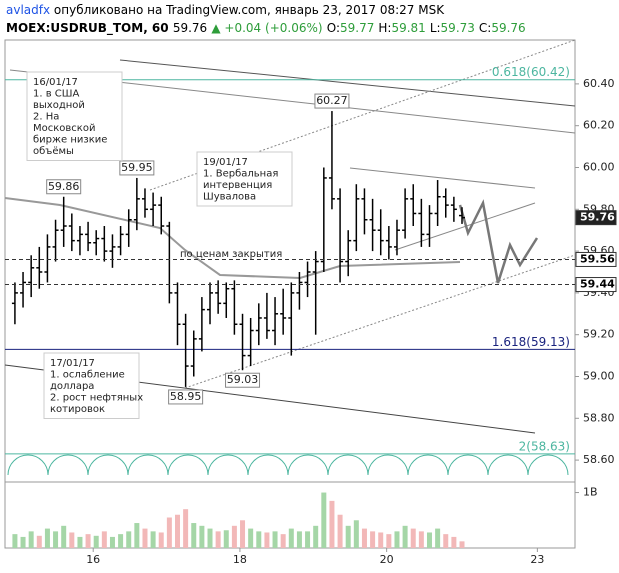  I want to click on ohlc-label: C:, so click(485, 28).